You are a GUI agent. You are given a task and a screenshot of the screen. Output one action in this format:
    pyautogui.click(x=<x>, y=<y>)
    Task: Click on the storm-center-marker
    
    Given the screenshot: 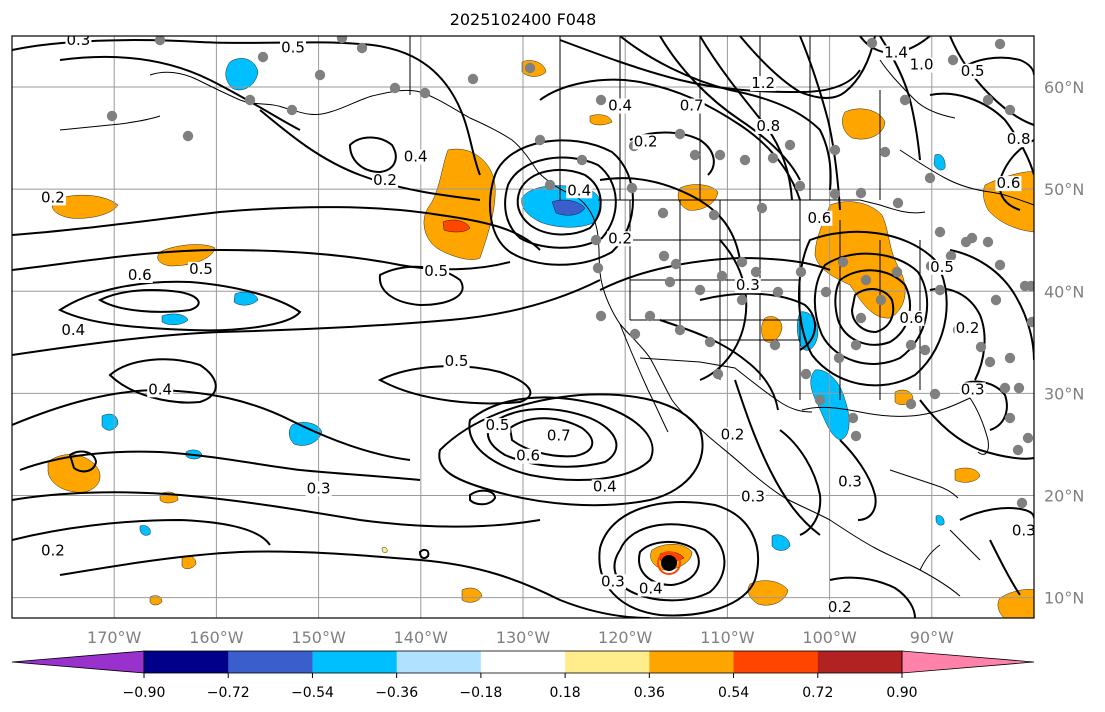 What is the action you would take?
    pyautogui.click(x=669, y=563)
    